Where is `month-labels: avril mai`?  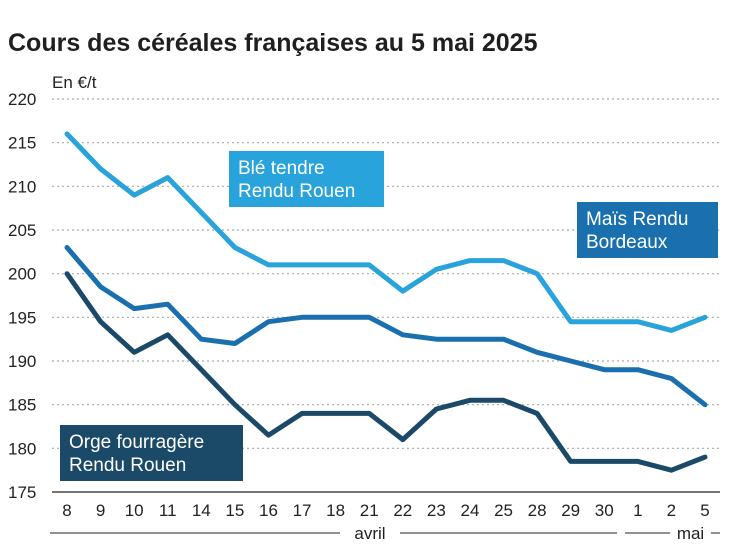
month-labels: avril mai is located at coordinates (385, 533).